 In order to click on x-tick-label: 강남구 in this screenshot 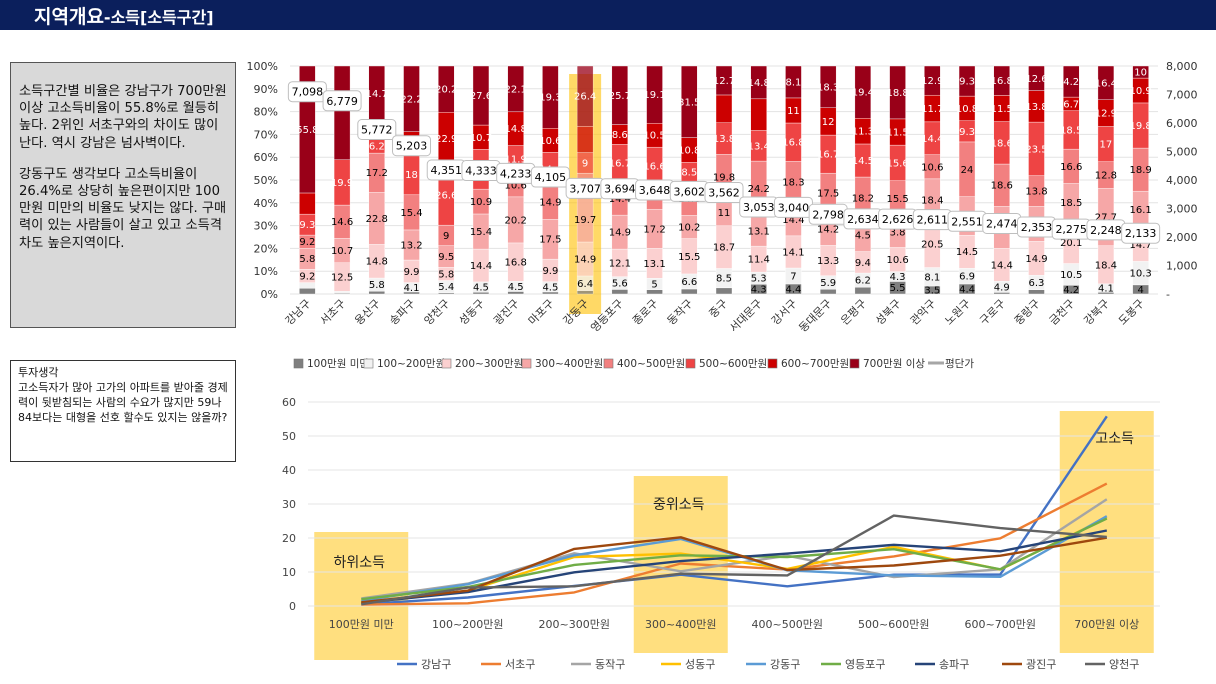, I will do `click(298, 312)`.